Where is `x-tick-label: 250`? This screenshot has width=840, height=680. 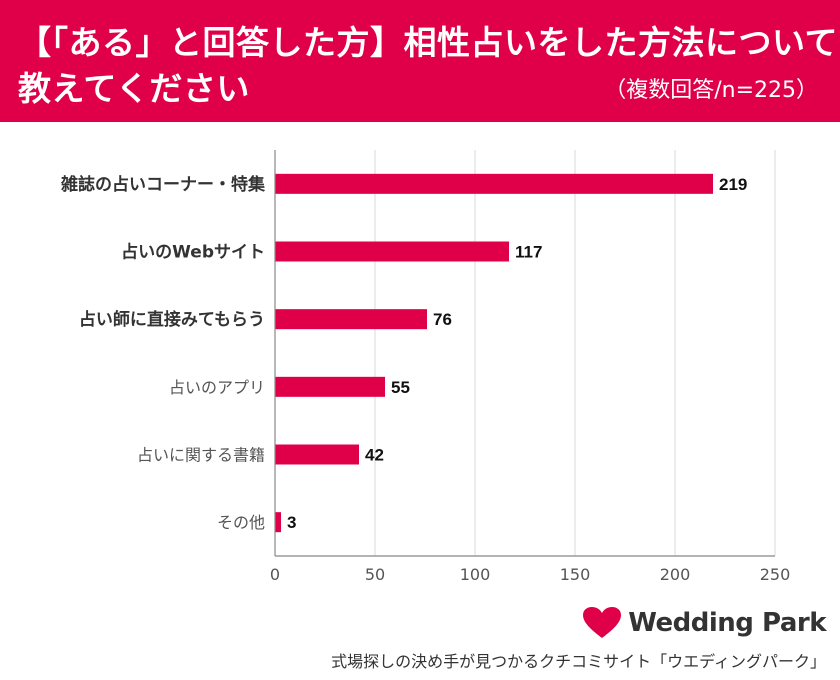 x-tick-label: 250 is located at coordinates (775, 574).